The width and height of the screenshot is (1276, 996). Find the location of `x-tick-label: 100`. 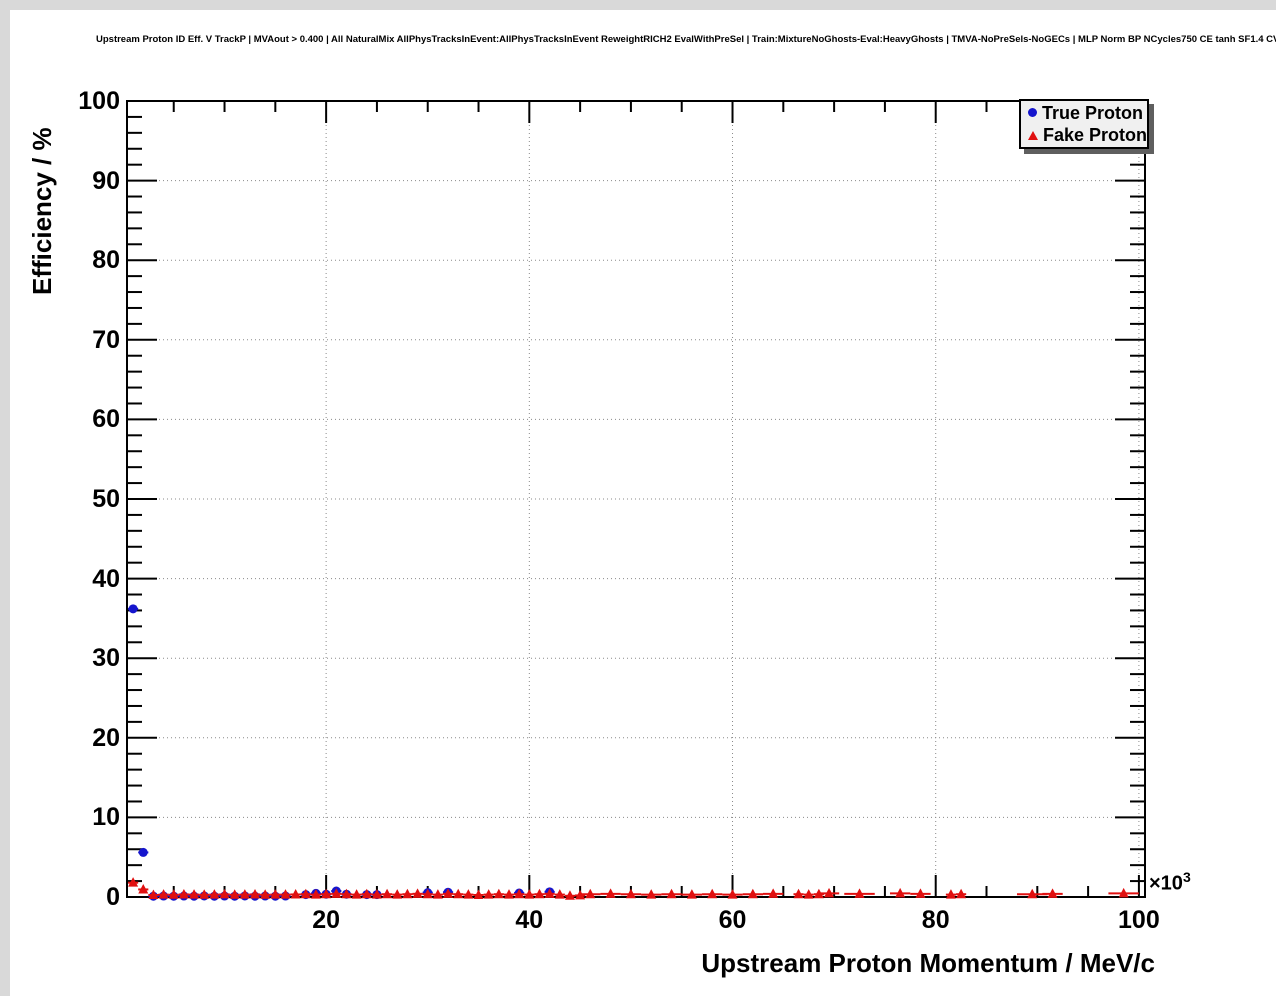

x-tick-label: 100 is located at coordinates (1139, 920).